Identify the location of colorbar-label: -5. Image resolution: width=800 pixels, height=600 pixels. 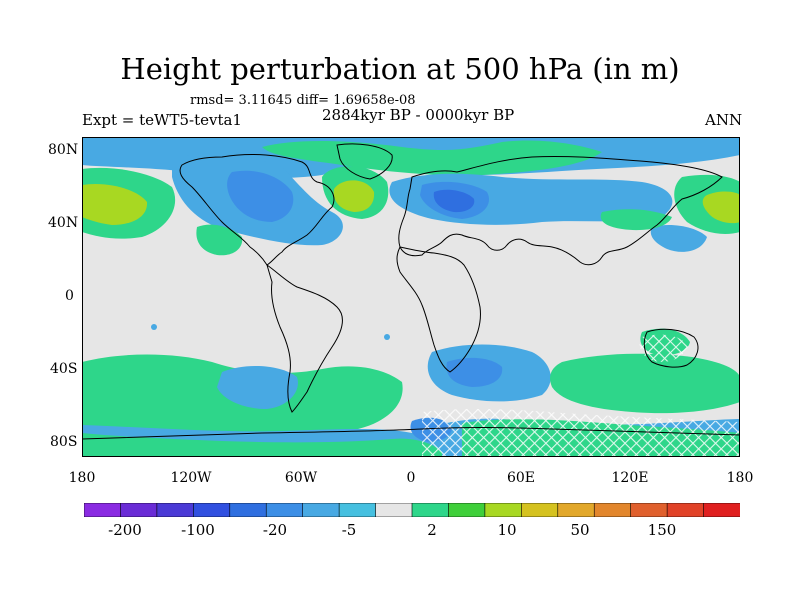
(349, 530).